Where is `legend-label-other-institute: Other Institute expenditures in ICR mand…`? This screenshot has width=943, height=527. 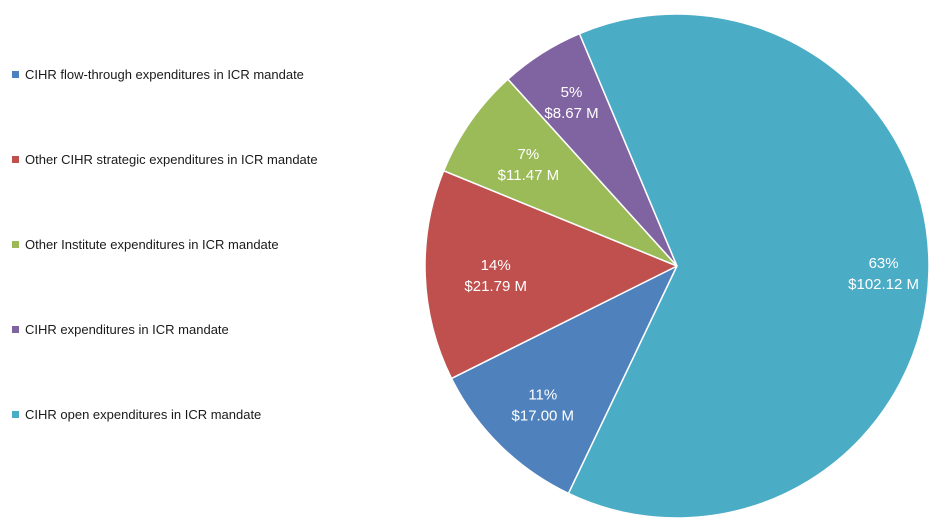
legend-label-other-institute: Other Institute expenditures in ICR mand… is located at coordinates (152, 244).